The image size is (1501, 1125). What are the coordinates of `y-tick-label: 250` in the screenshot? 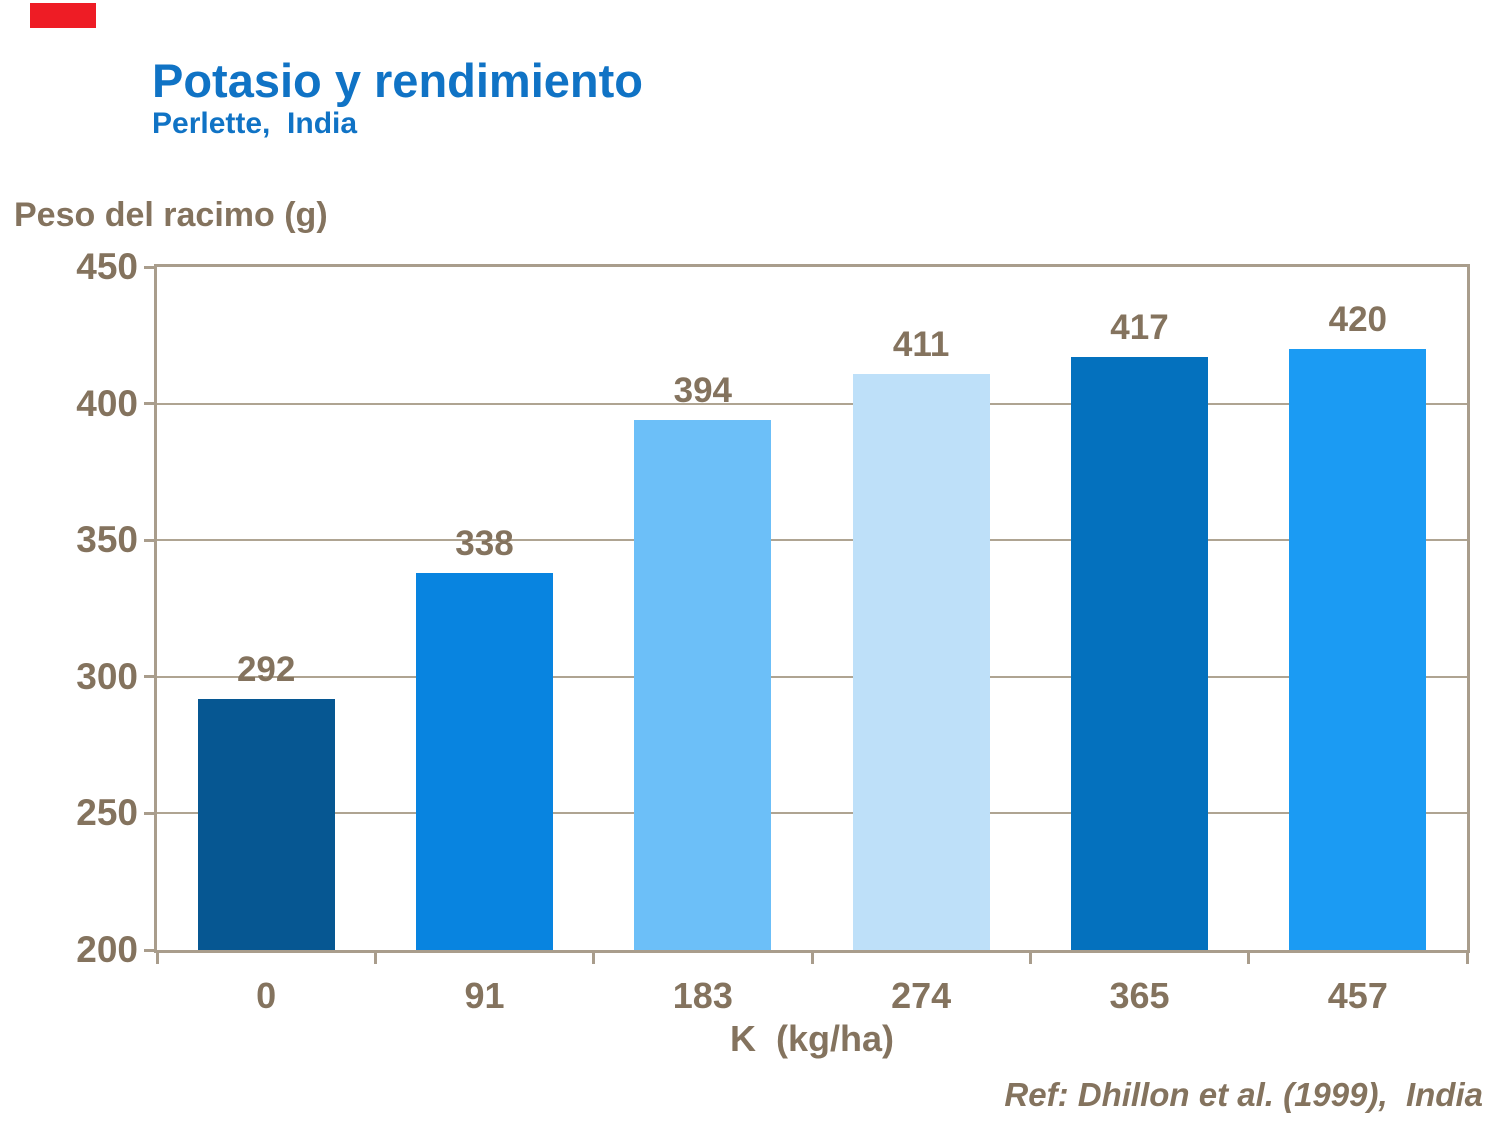 It's located at (107, 813).